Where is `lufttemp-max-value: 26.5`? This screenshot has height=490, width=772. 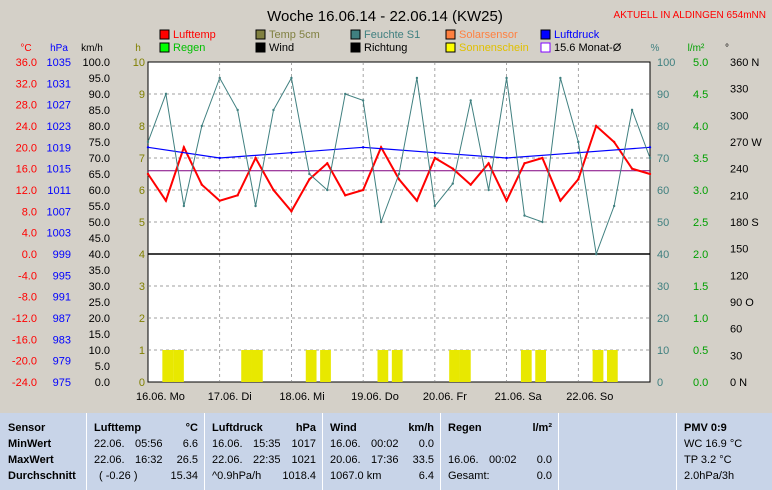 lufttemp-max-value: 26.5 is located at coordinates (187, 460).